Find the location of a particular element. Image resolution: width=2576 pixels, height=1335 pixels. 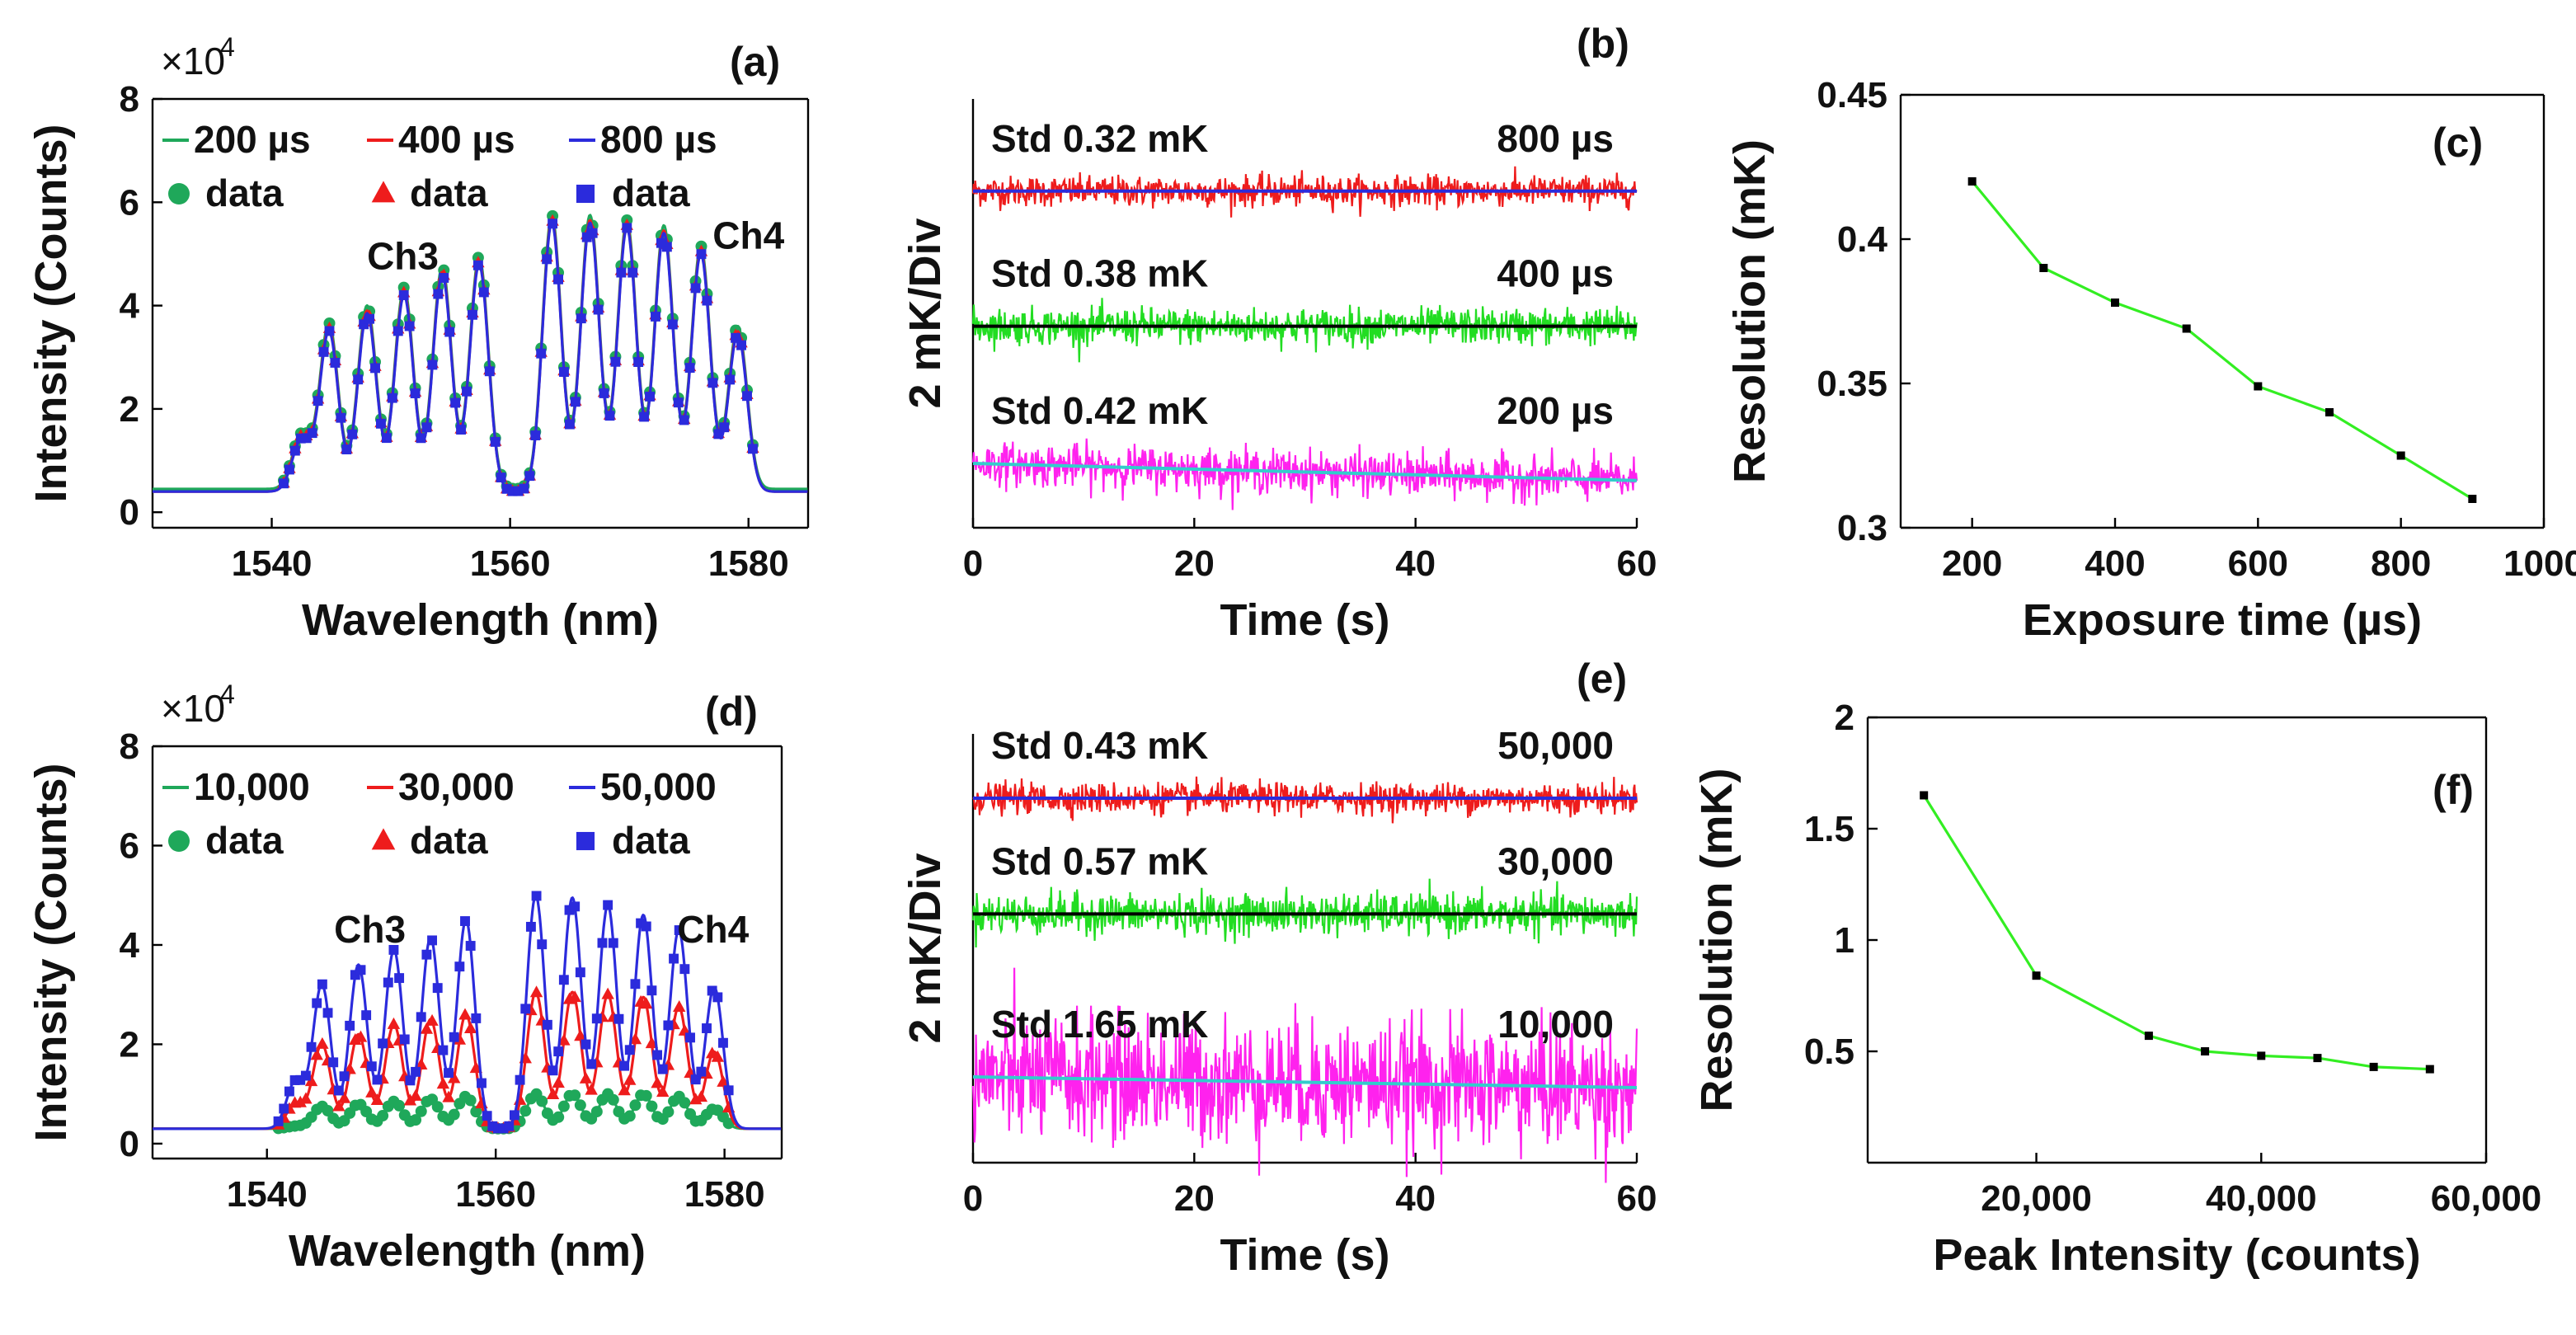

y-tick-label: 8 is located at coordinates (129, 746).